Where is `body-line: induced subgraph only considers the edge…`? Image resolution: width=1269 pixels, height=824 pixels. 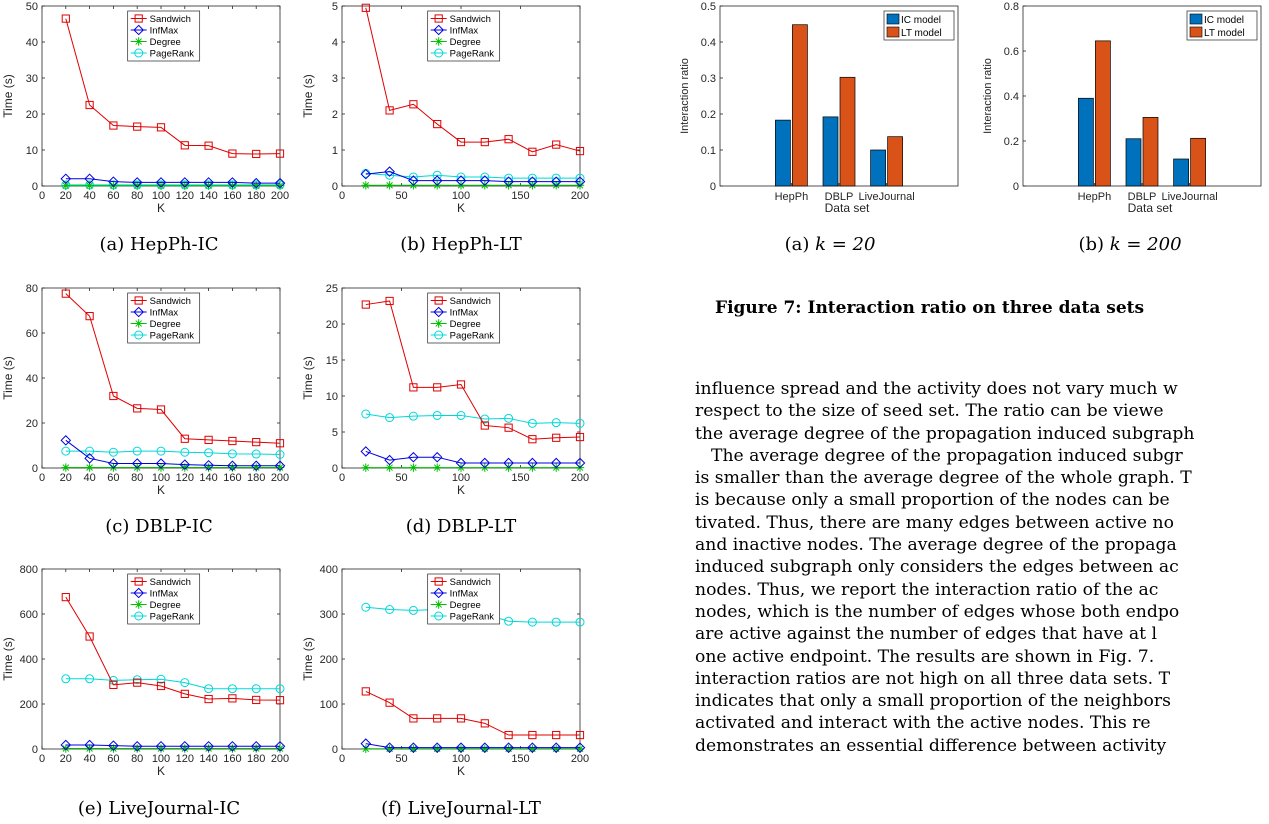
body-line: induced subgraph only considers the edge… is located at coordinates (937, 567).